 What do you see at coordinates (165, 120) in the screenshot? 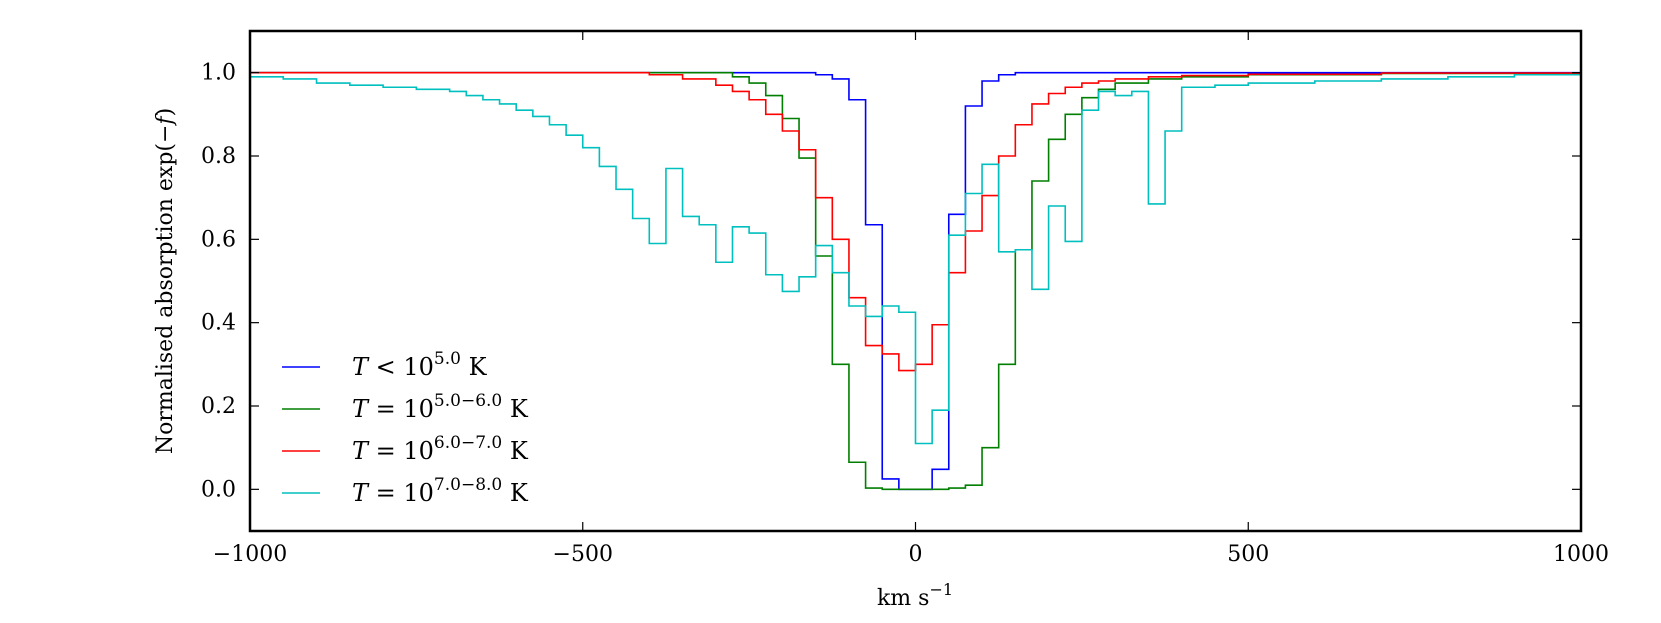
I see `y-axis-label-variable: f` at bounding box center [165, 120].